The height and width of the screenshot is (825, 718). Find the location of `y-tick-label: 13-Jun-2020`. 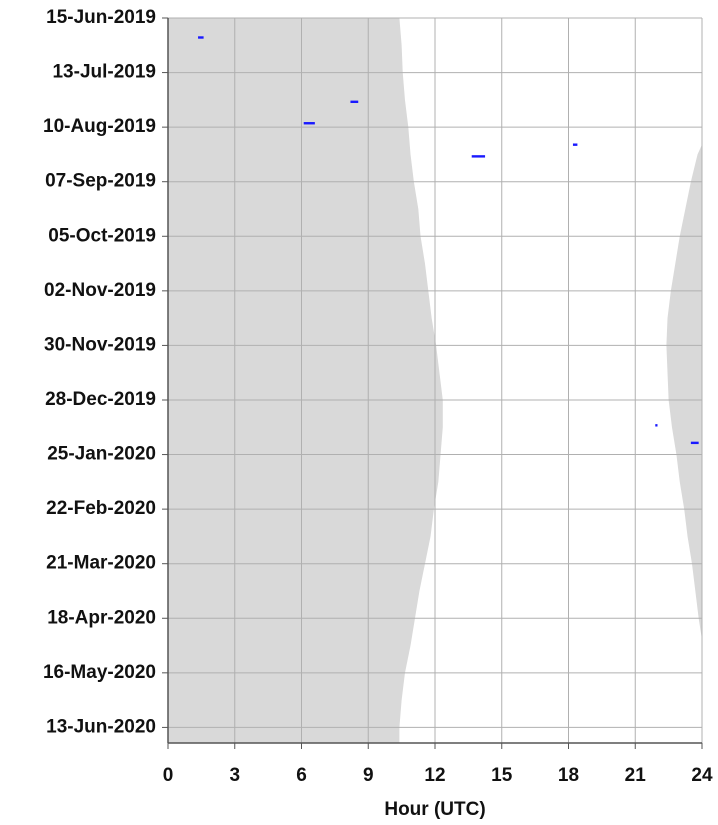

y-tick-label: 13-Jun-2020 is located at coordinates (101, 726).